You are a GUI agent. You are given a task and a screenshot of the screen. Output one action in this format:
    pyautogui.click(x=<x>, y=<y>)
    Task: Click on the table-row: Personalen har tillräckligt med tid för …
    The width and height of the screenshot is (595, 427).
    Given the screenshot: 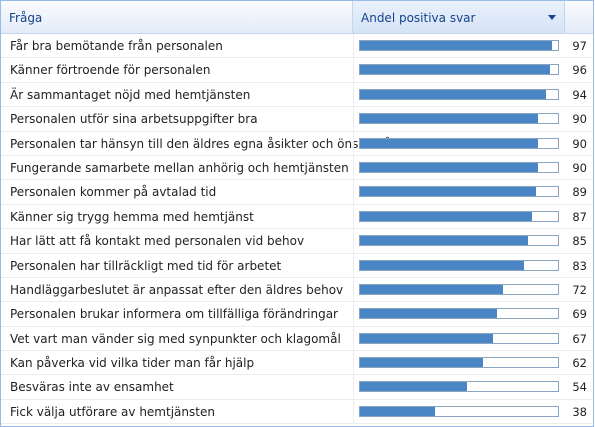 What is the action you would take?
    pyautogui.click(x=297, y=265)
    